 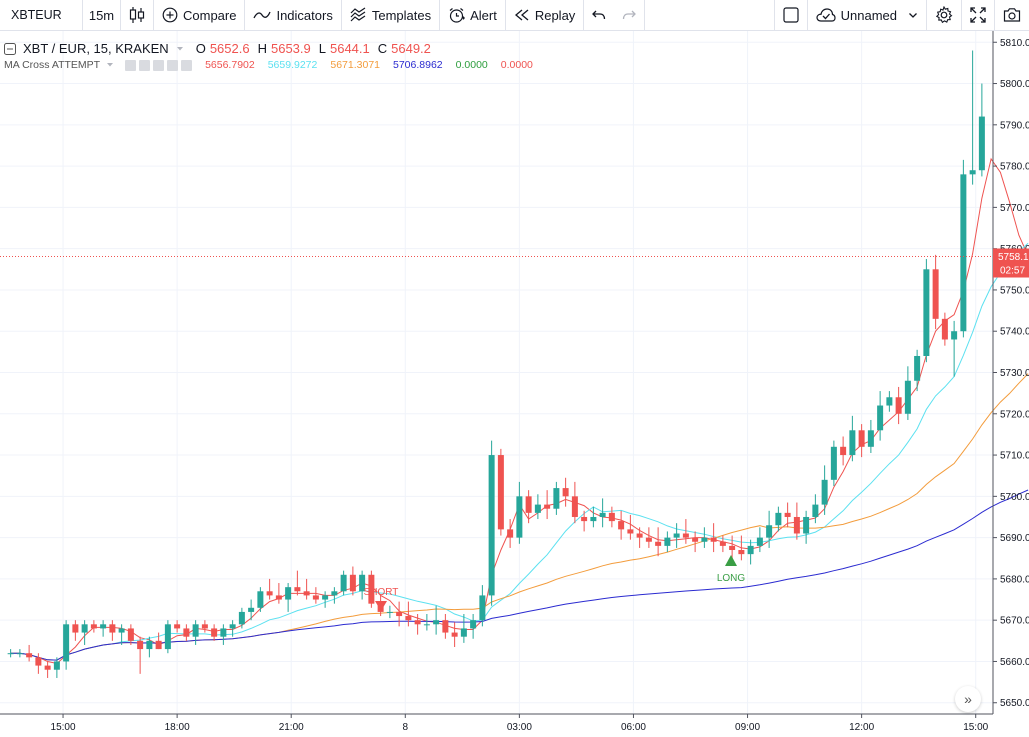 What do you see at coordinates (1014, 579) in the screenshot?
I see `price-tick-label: 5680.0` at bounding box center [1014, 579].